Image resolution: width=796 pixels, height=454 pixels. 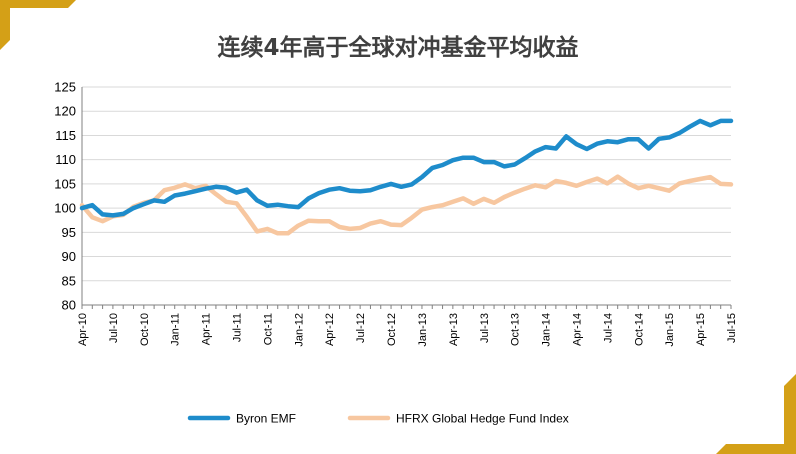 What do you see at coordinates (69, 305) in the screenshot?
I see `y-tick-label: 80` at bounding box center [69, 305].